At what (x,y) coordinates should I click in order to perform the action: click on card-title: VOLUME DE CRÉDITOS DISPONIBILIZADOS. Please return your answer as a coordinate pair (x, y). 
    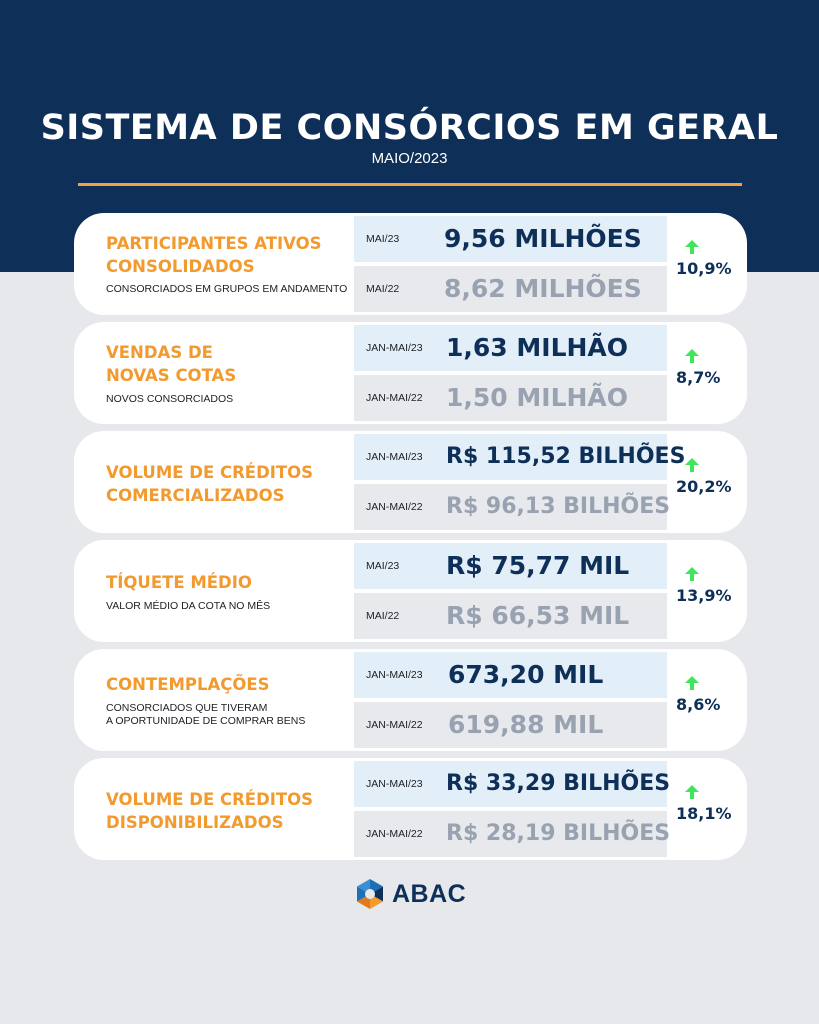
    Looking at the image, I should click on (210, 811).